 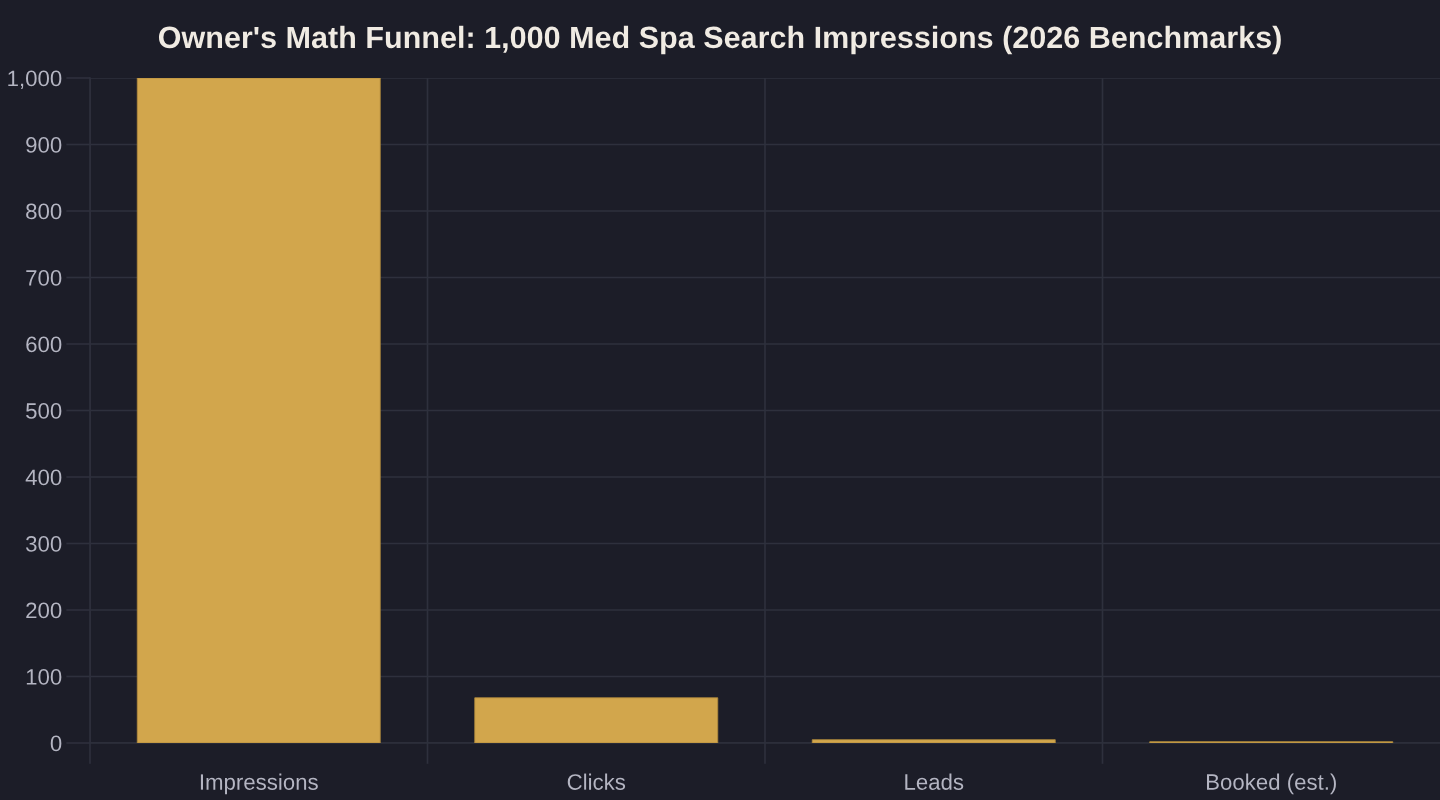 What do you see at coordinates (44, 411) in the screenshot?
I see `y-tick-label: 500` at bounding box center [44, 411].